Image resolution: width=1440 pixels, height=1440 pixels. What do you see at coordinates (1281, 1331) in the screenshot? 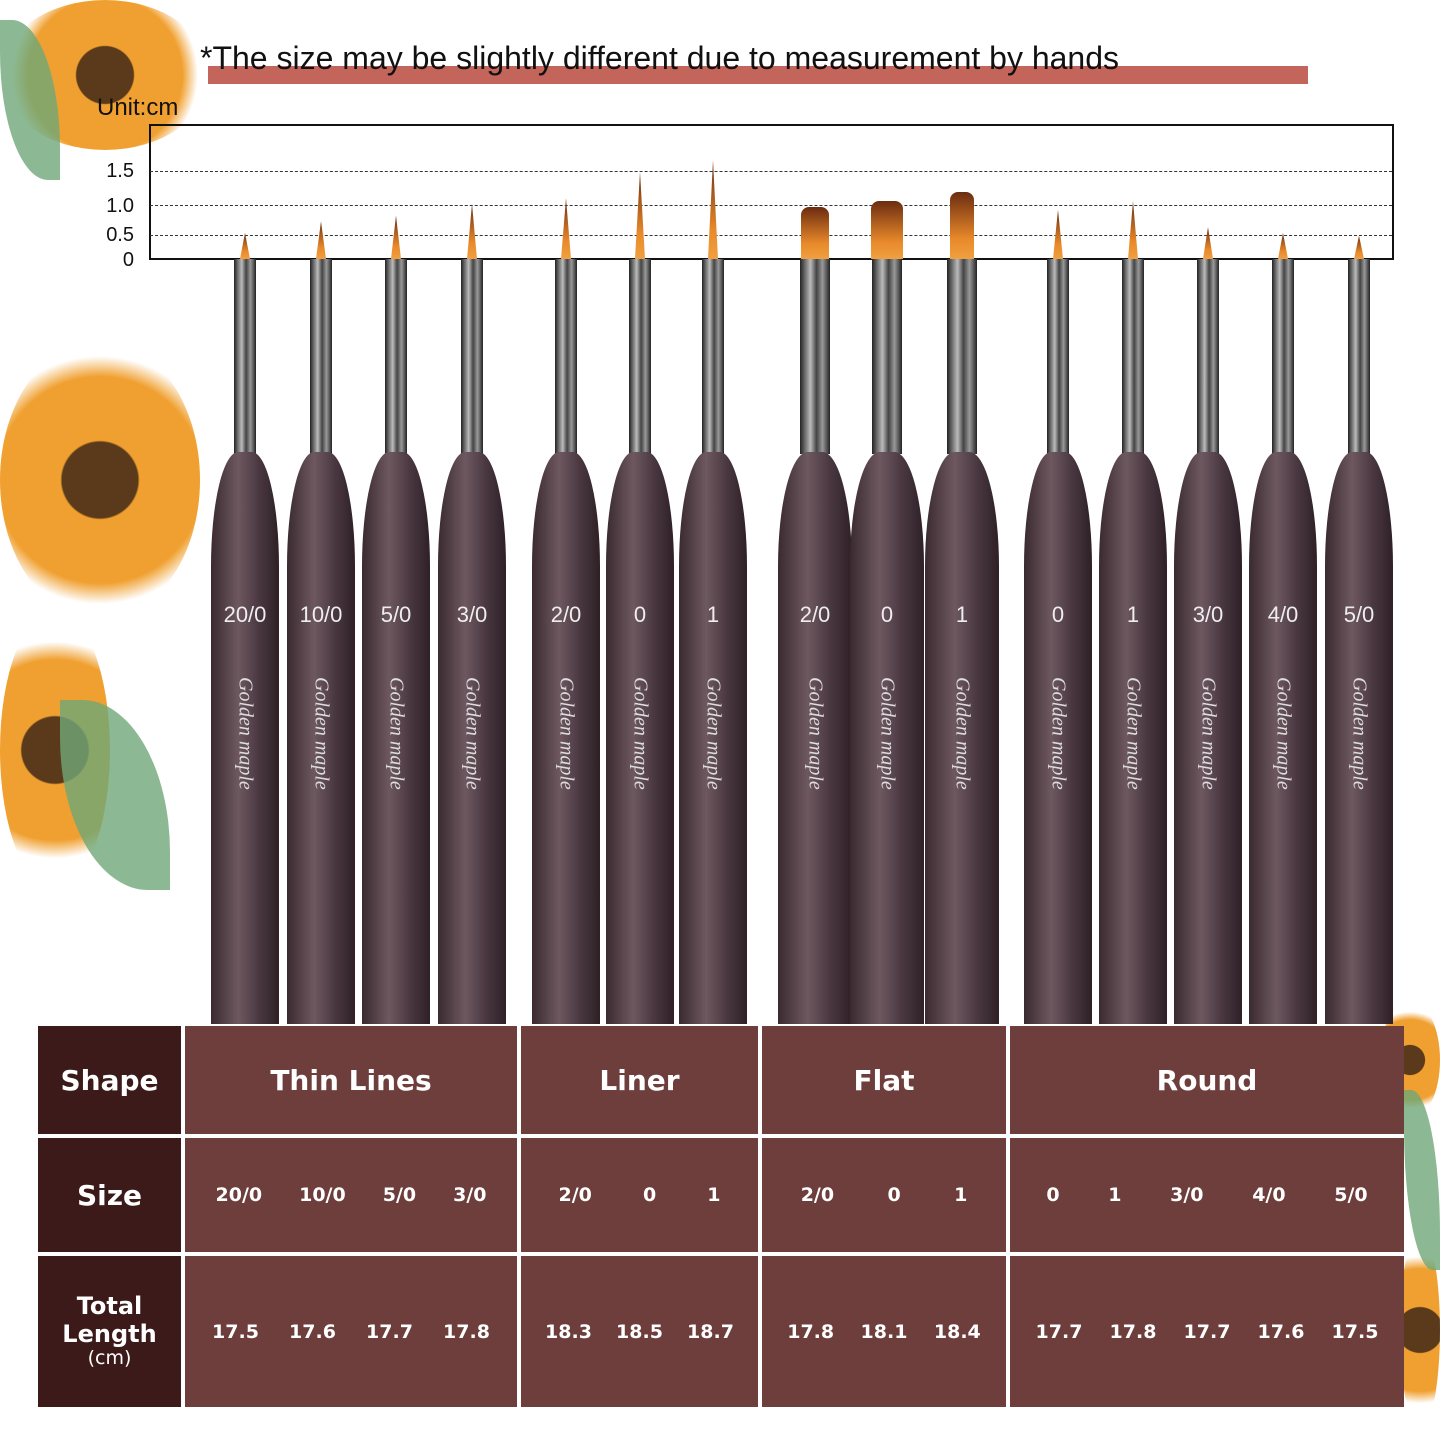
I see `length-value: 17.6` at bounding box center [1281, 1331].